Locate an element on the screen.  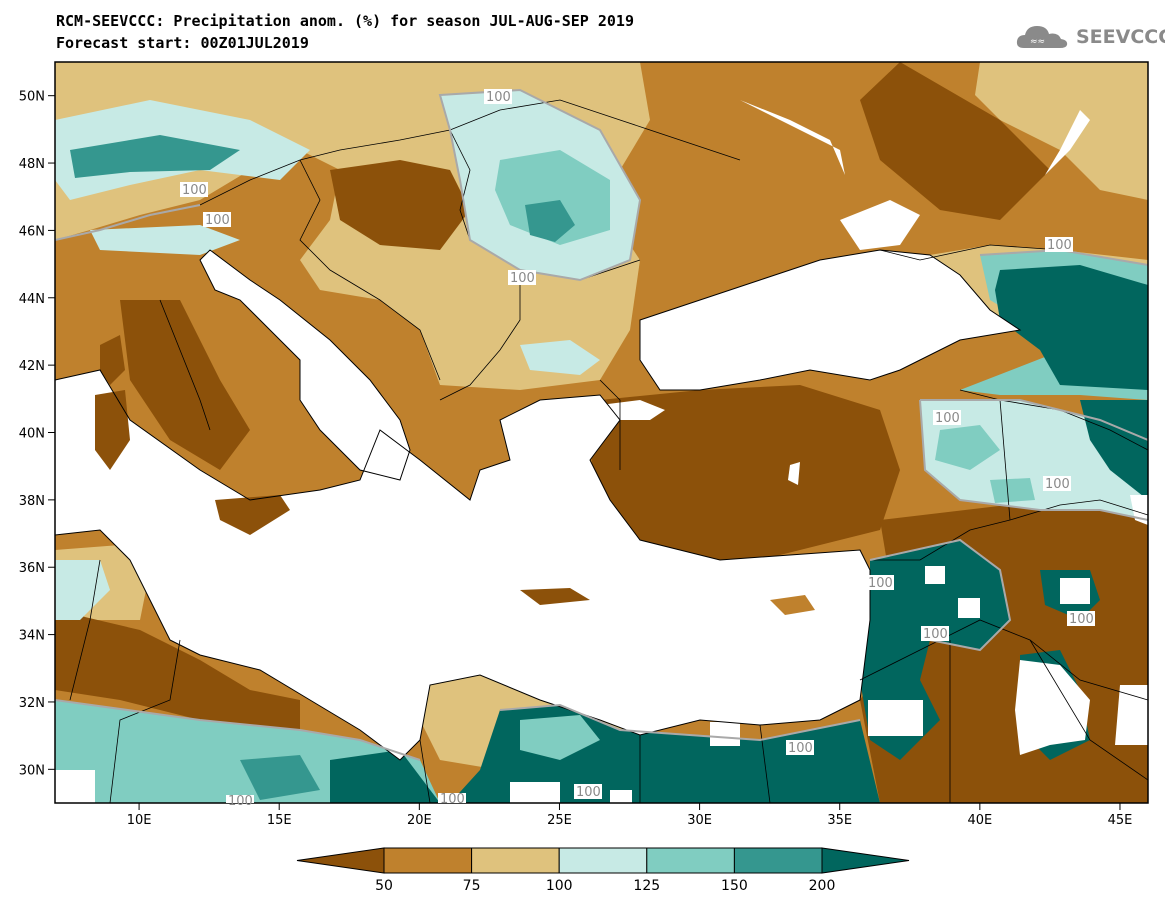
forecast-start-label: Forecast start: 00Z01JUL2019 is located at coordinates (182, 43).